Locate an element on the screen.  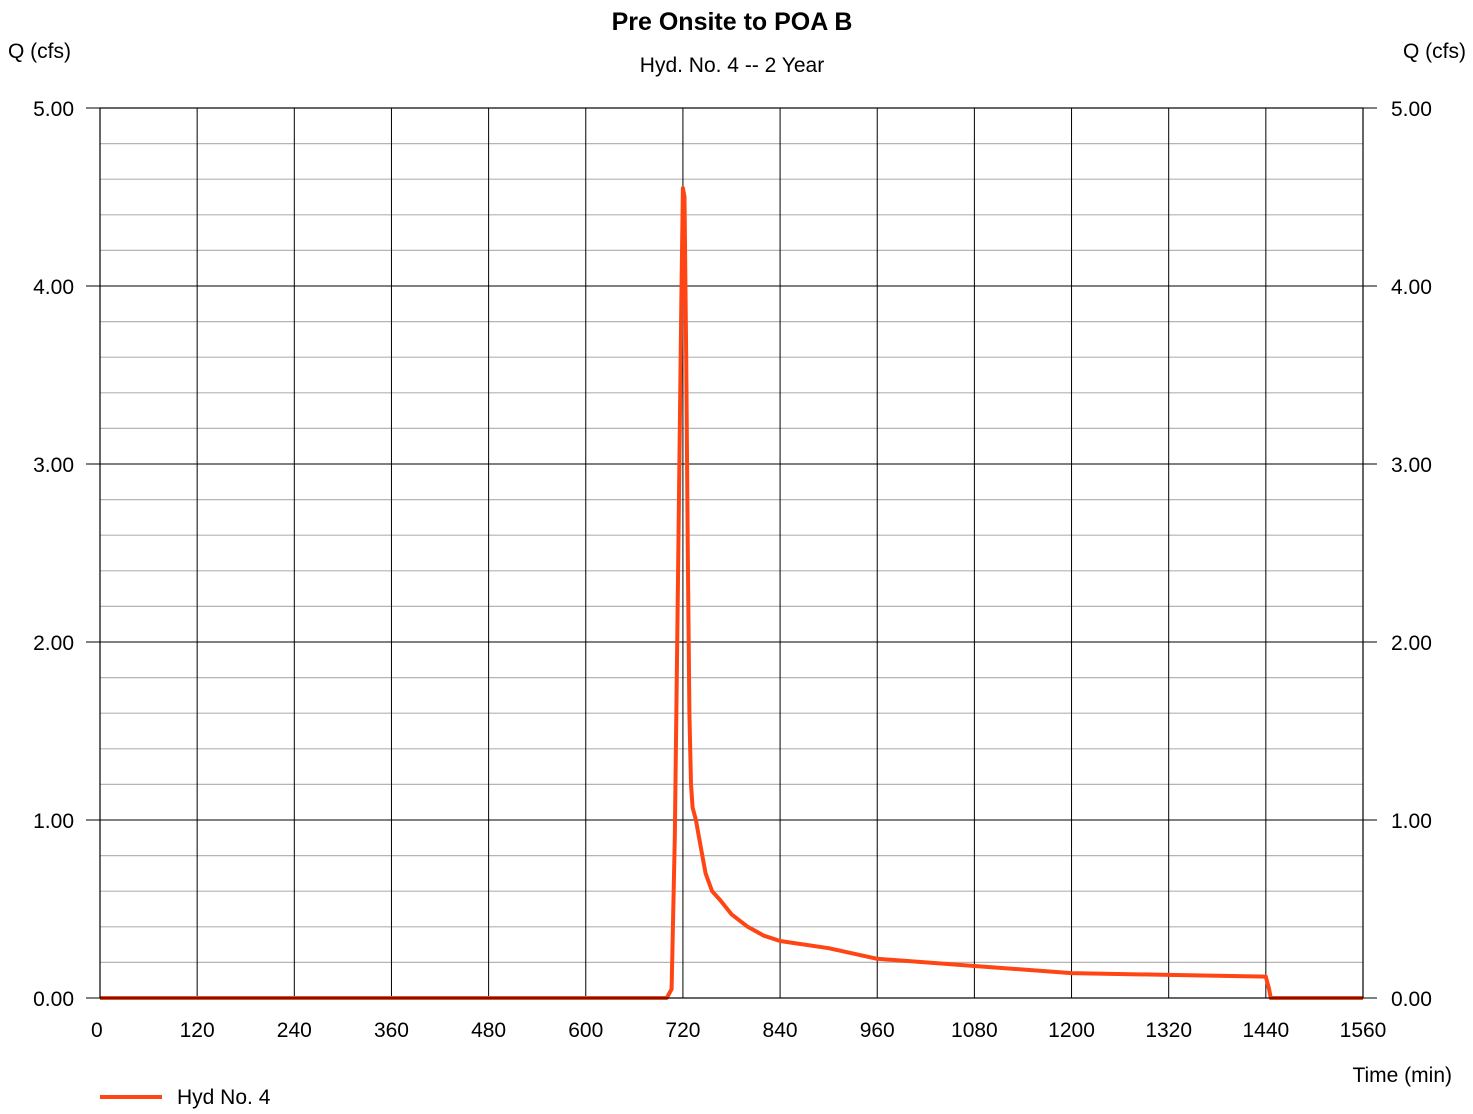
y-tick-label-right: 0.00 is located at coordinates (1411, 999).